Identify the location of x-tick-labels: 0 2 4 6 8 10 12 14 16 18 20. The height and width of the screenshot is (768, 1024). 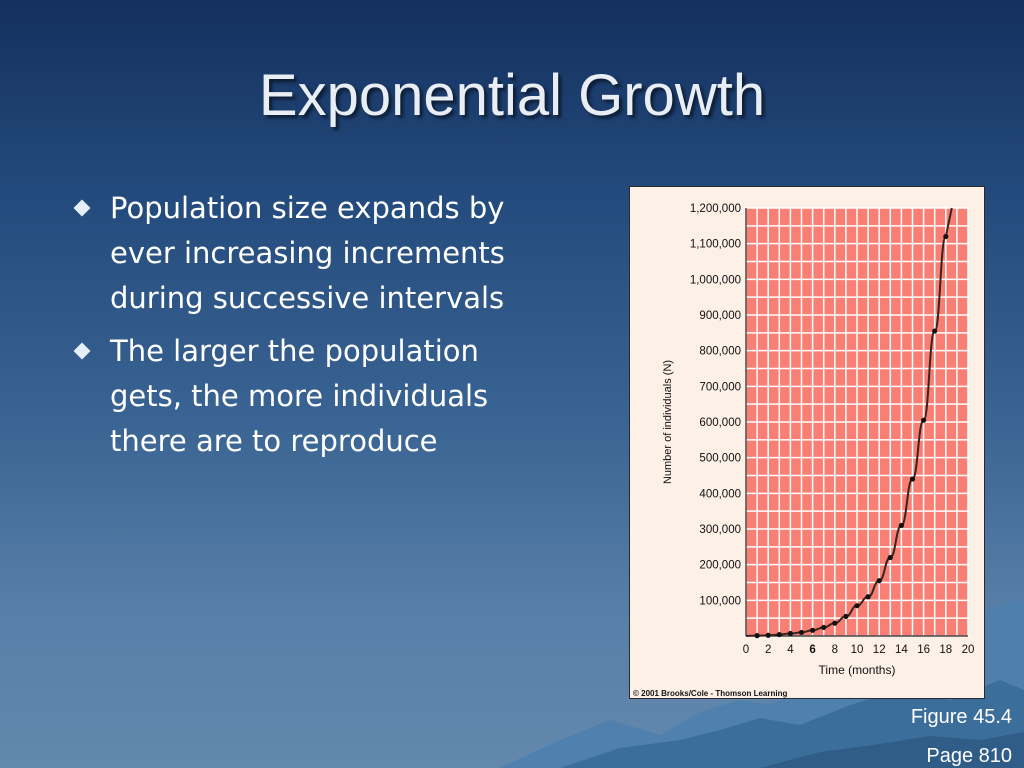
(859, 650).